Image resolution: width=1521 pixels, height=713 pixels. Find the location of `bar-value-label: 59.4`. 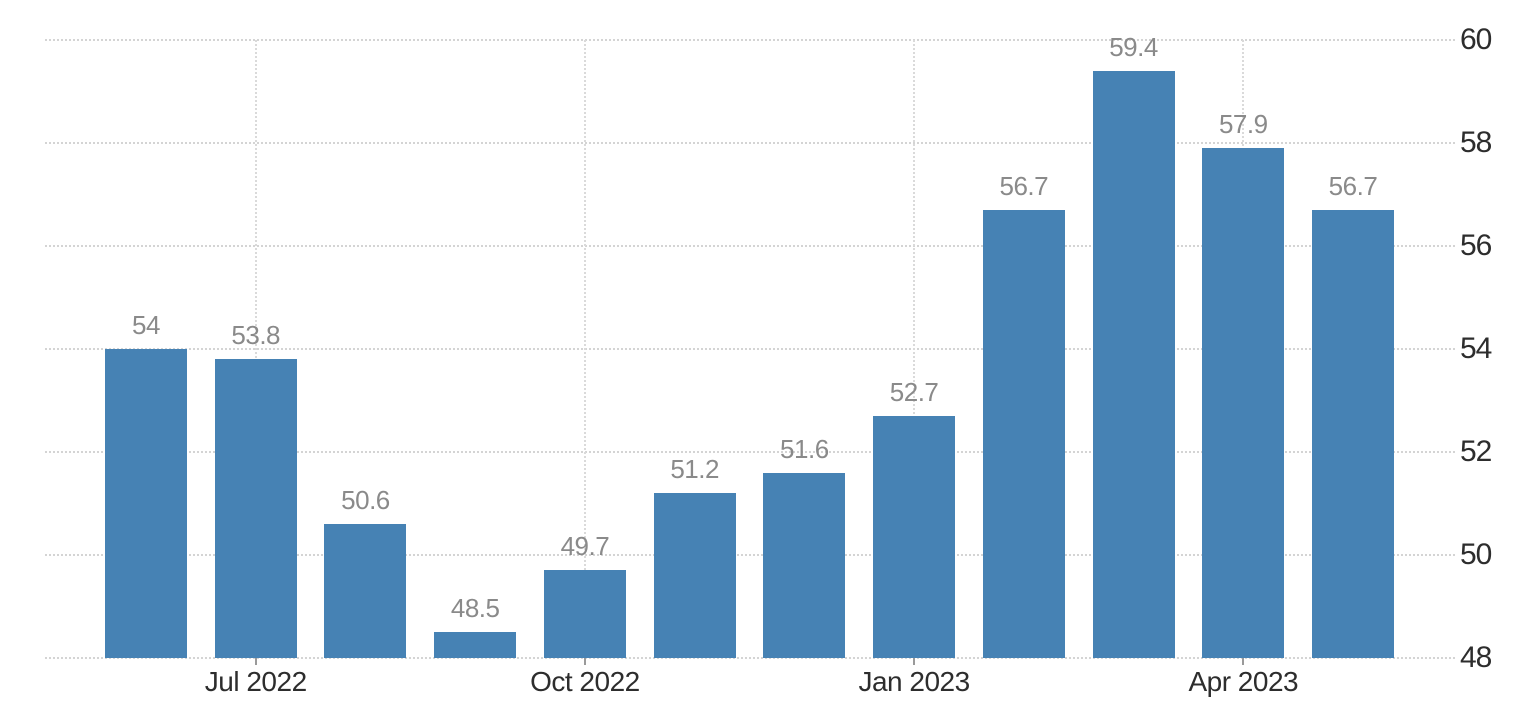

bar-value-label: 59.4 is located at coordinates (1133, 46).